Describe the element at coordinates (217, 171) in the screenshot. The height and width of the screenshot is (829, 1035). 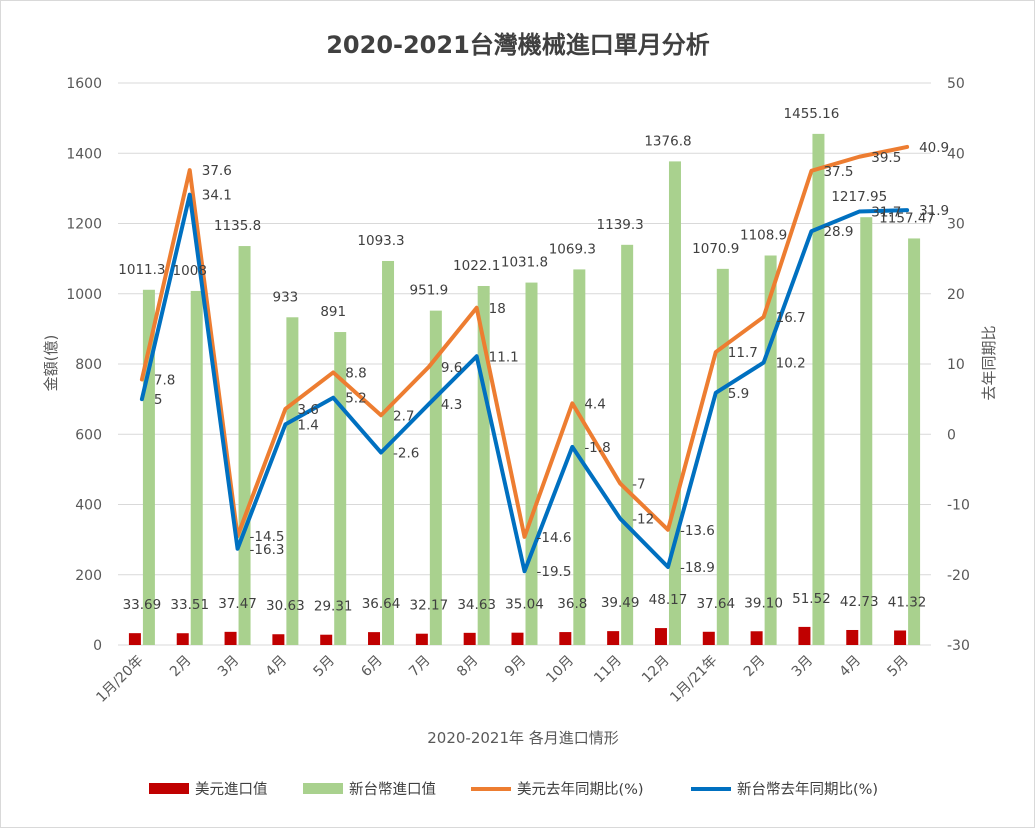
I see `data-label-usd-yoy: 37.6` at that location.